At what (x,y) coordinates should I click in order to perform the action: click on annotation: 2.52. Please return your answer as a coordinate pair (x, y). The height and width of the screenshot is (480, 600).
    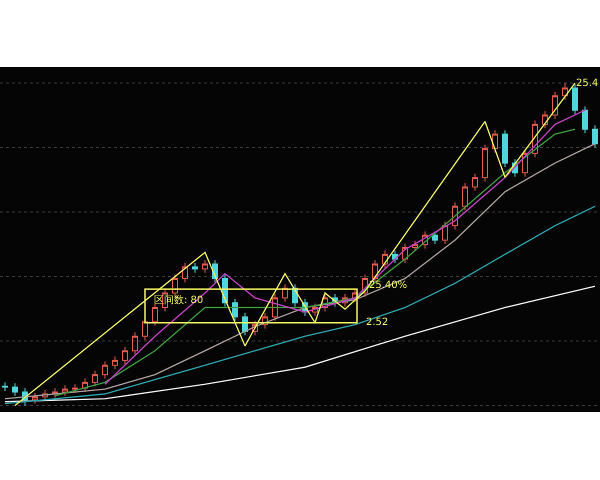
    Looking at the image, I should click on (377, 322).